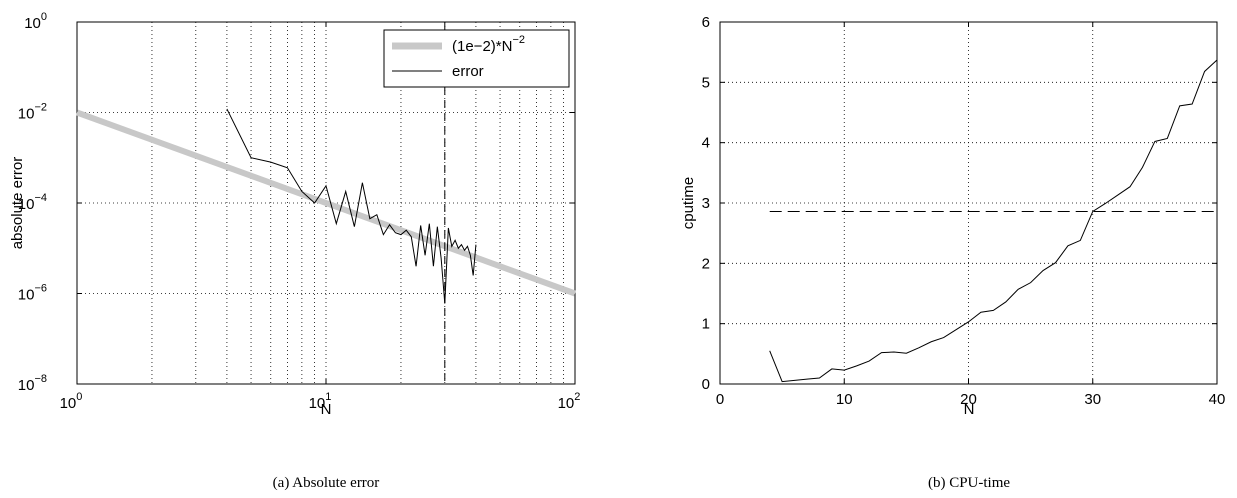  I want to click on x-tick-label: 10⁰, so click(71, 401).